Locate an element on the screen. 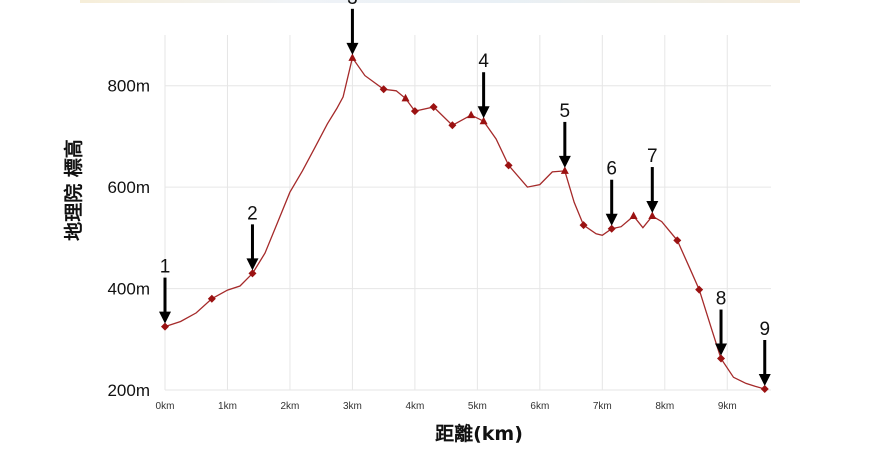 The image size is (890, 463). x-axis-ticks: 0km 1km 2km 3km 4km 5km 6km 7km 8km 9km is located at coordinates (446, 406).